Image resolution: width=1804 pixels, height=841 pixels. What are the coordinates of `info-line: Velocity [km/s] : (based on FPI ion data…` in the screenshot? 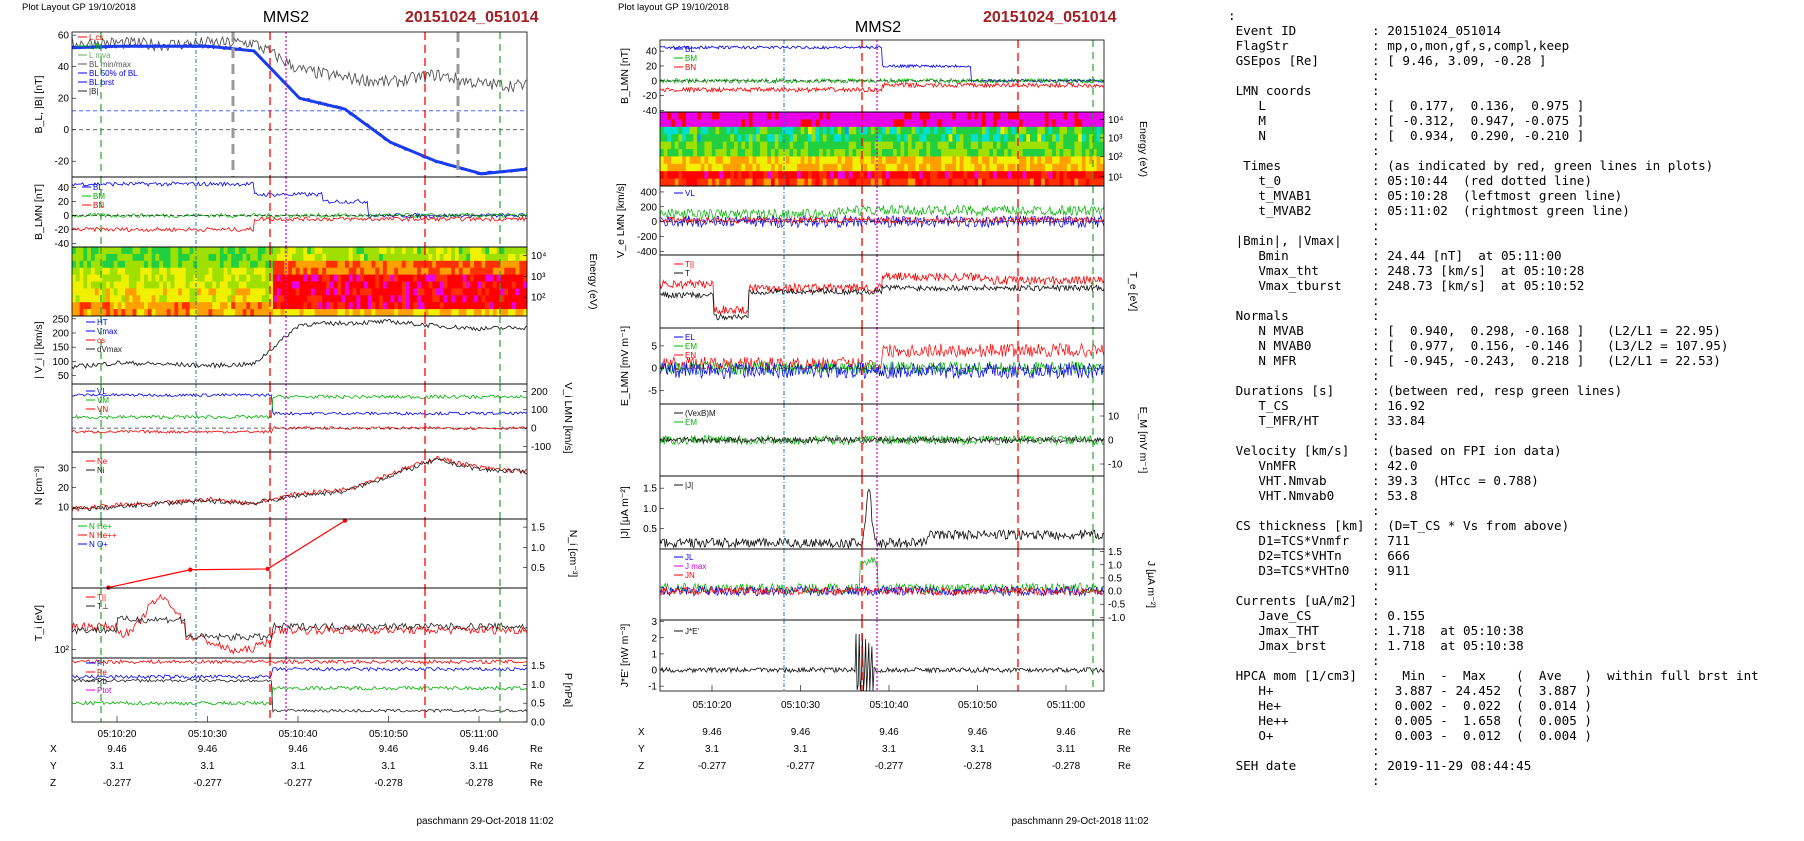 It's located at (1395, 450).